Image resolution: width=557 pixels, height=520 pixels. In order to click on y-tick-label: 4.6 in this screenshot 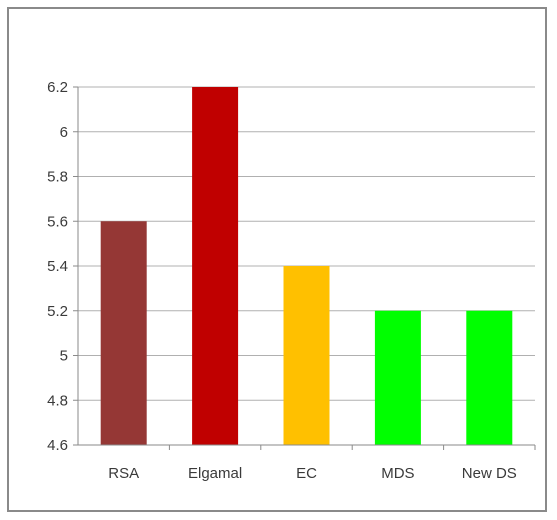, I will do `click(57, 445)`.